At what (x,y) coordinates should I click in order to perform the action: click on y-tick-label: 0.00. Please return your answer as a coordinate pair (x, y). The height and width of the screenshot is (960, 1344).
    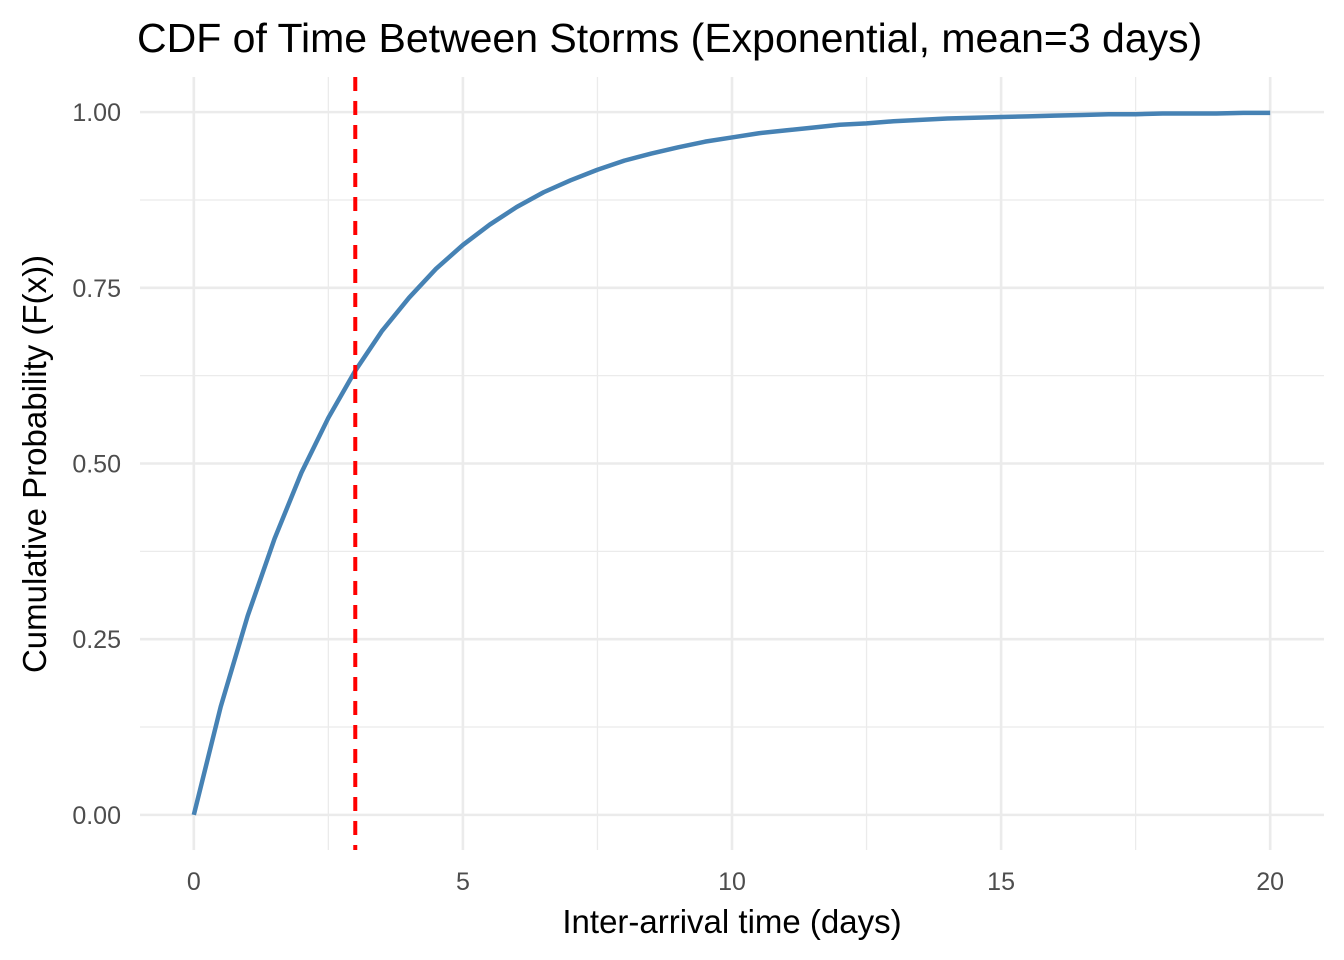
    Looking at the image, I should click on (96, 816).